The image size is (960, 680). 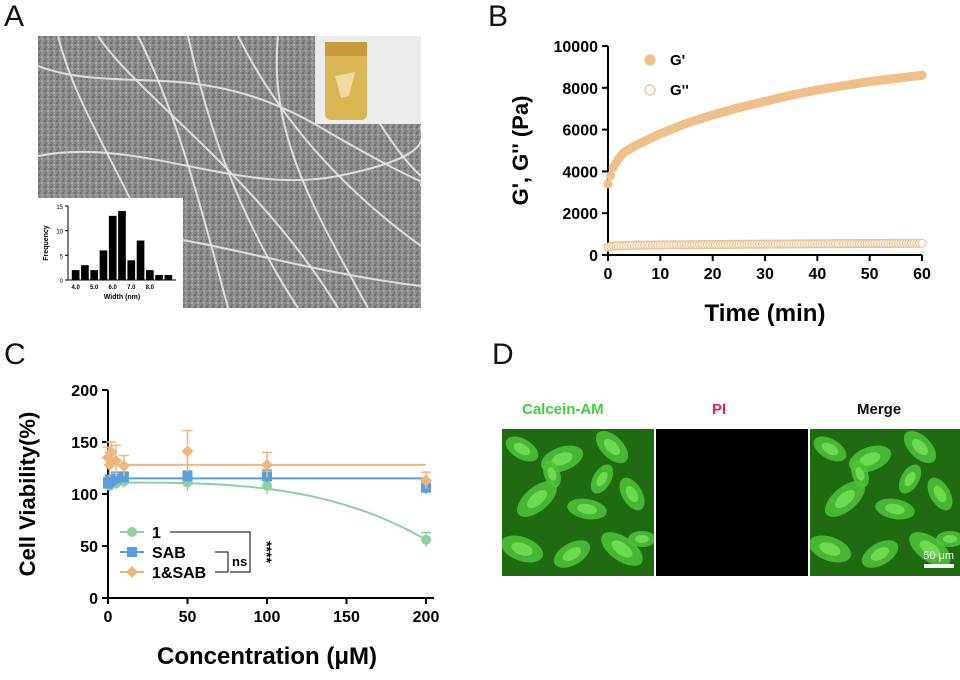 I want to click on b-x-tick-label: 20, so click(x=713, y=274).